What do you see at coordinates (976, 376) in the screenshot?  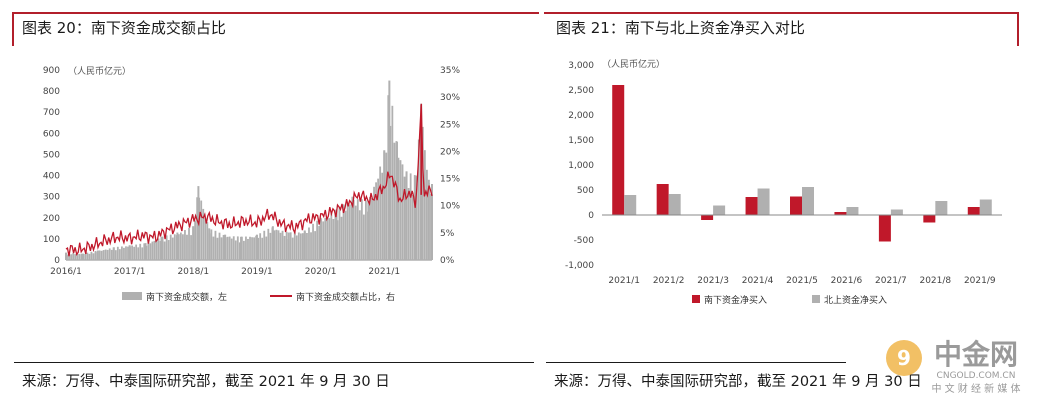 I see `watermark-url: CNGOLD.COM.CN` at bounding box center [976, 376].